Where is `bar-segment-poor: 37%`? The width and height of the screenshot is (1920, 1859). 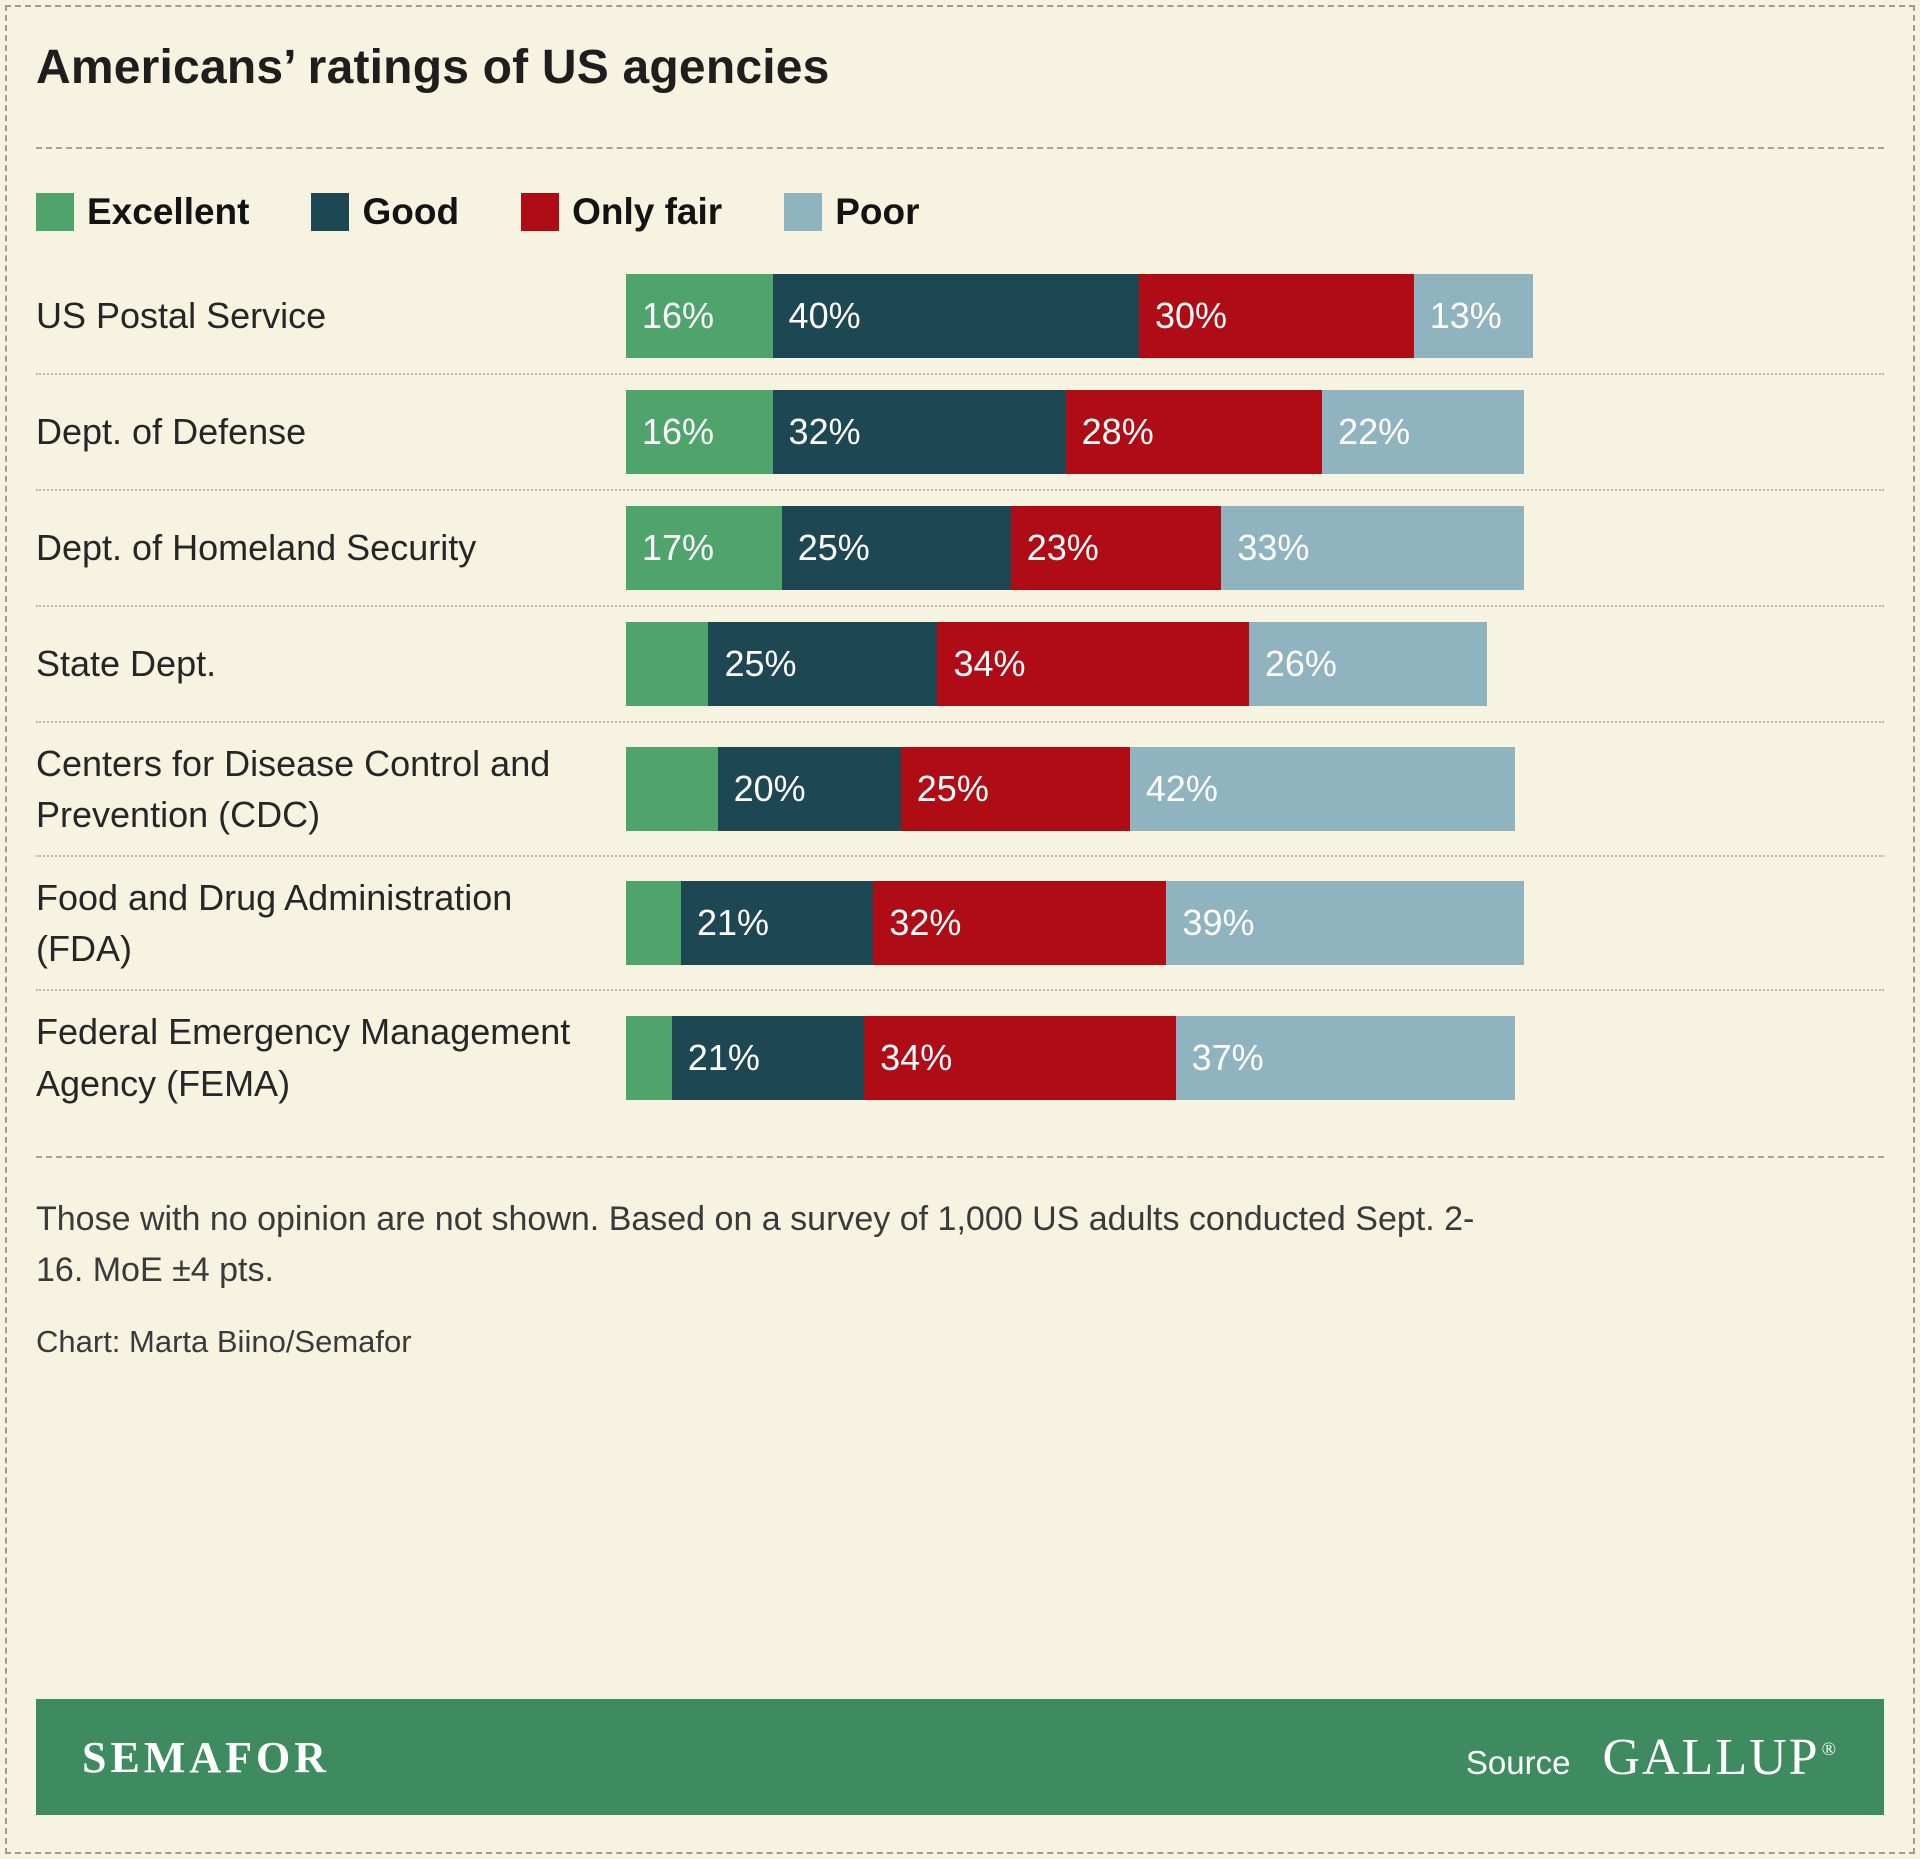 bar-segment-poor: 37% is located at coordinates (1345, 1057).